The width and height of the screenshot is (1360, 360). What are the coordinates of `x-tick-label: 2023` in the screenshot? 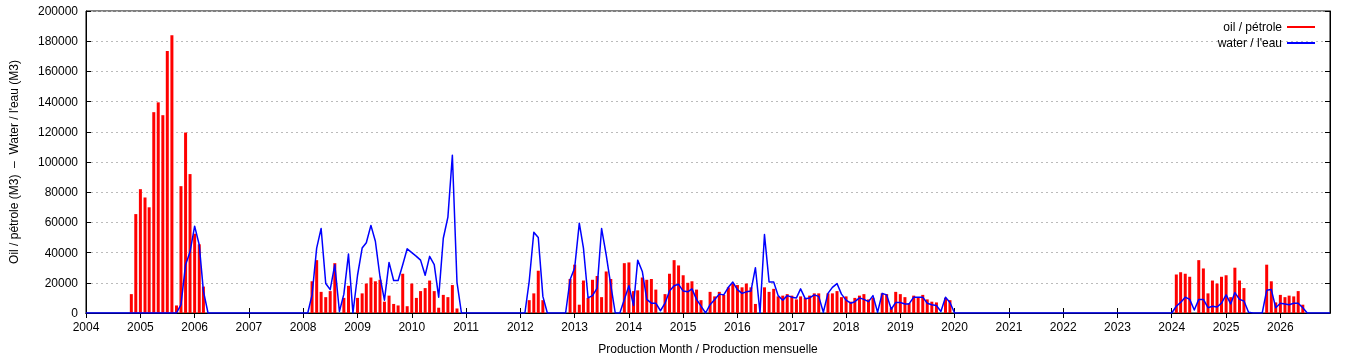 It's located at (1118, 327).